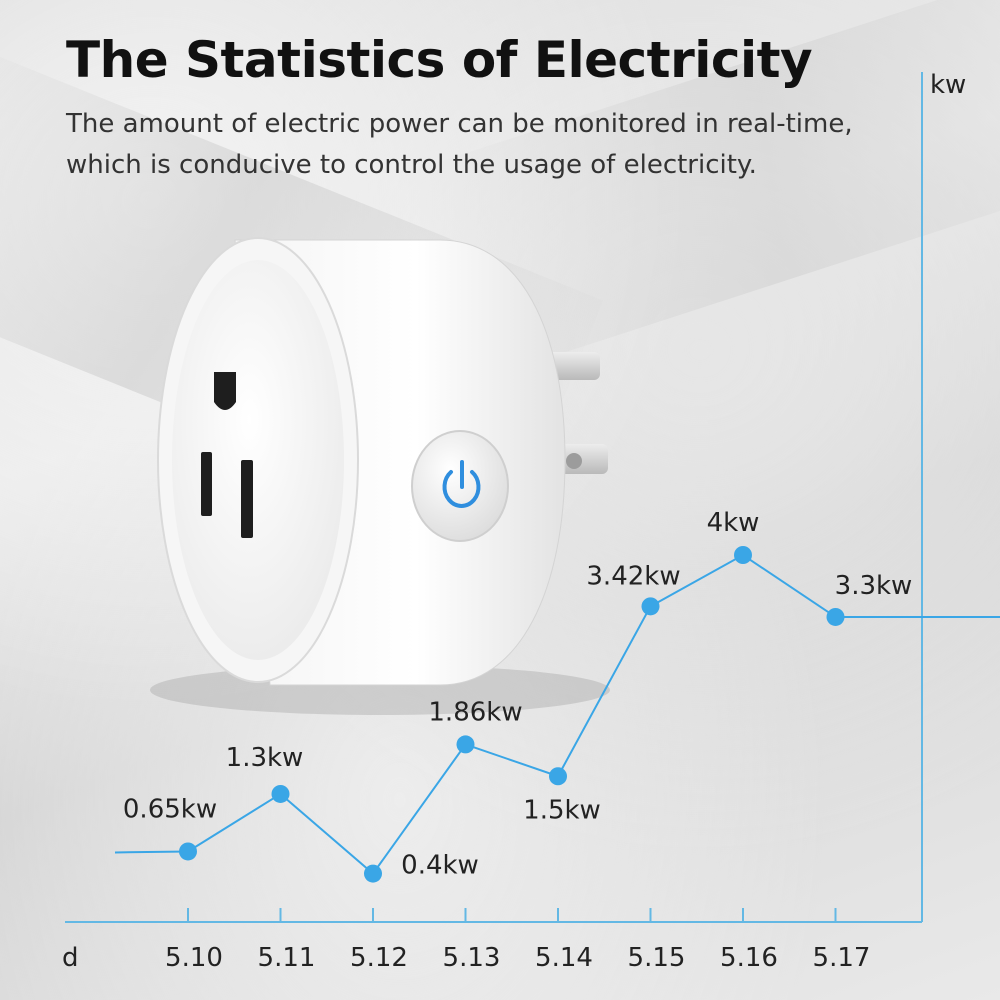  What do you see at coordinates (749, 958) in the screenshot?
I see `x-tick-label: 5.16` at bounding box center [749, 958].